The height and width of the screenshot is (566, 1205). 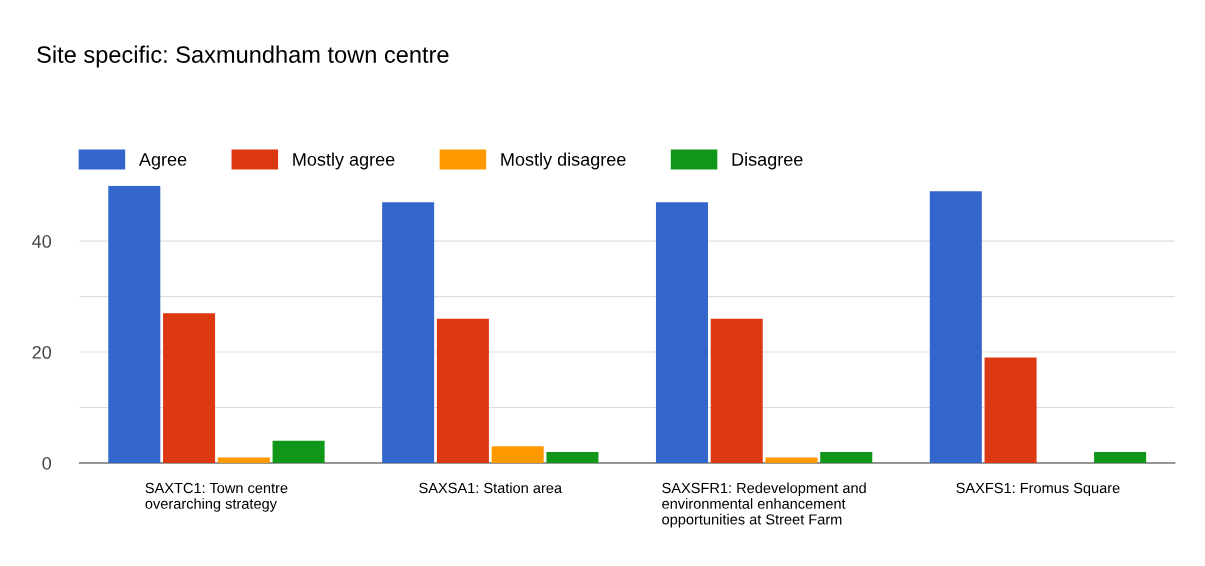 I want to click on chart-title: Site specific: Saxmundham town centre, so click(x=243, y=56).